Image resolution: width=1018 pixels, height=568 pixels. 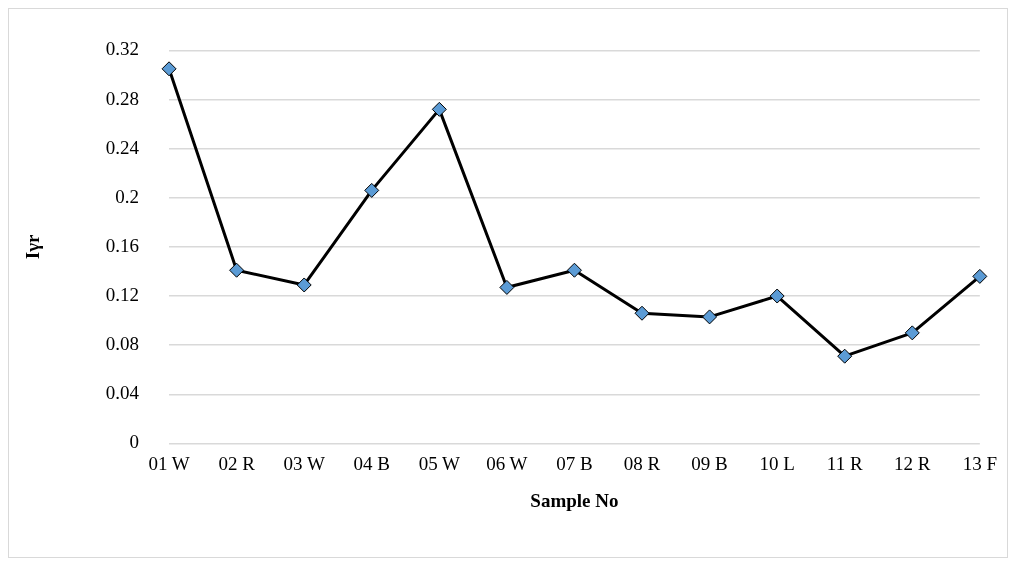 I want to click on y-axis-title: Iγr, so click(x=33, y=246).